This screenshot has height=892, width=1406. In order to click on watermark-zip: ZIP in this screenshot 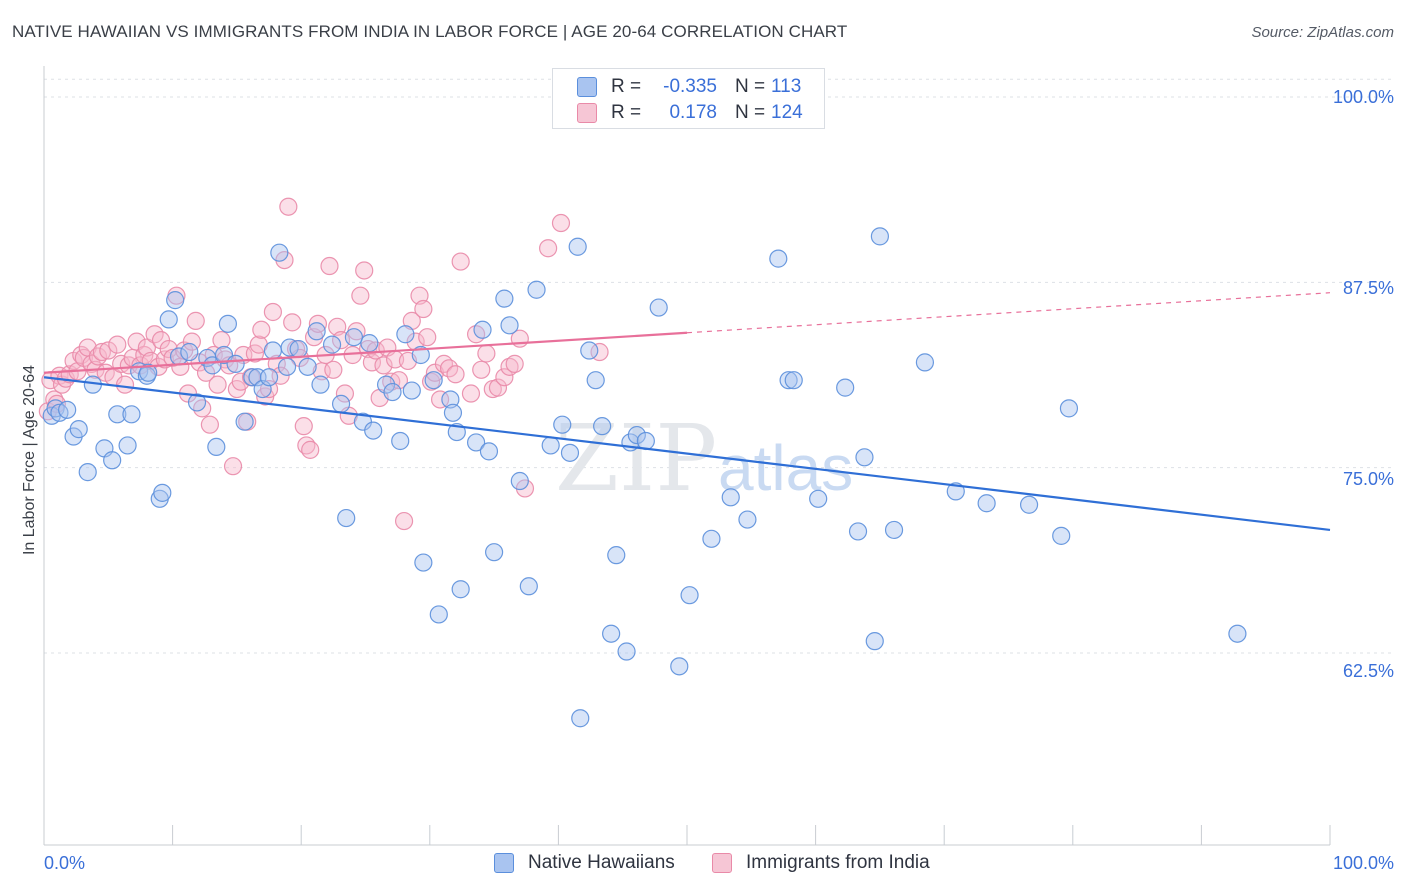, I will do `click(636, 458)`.